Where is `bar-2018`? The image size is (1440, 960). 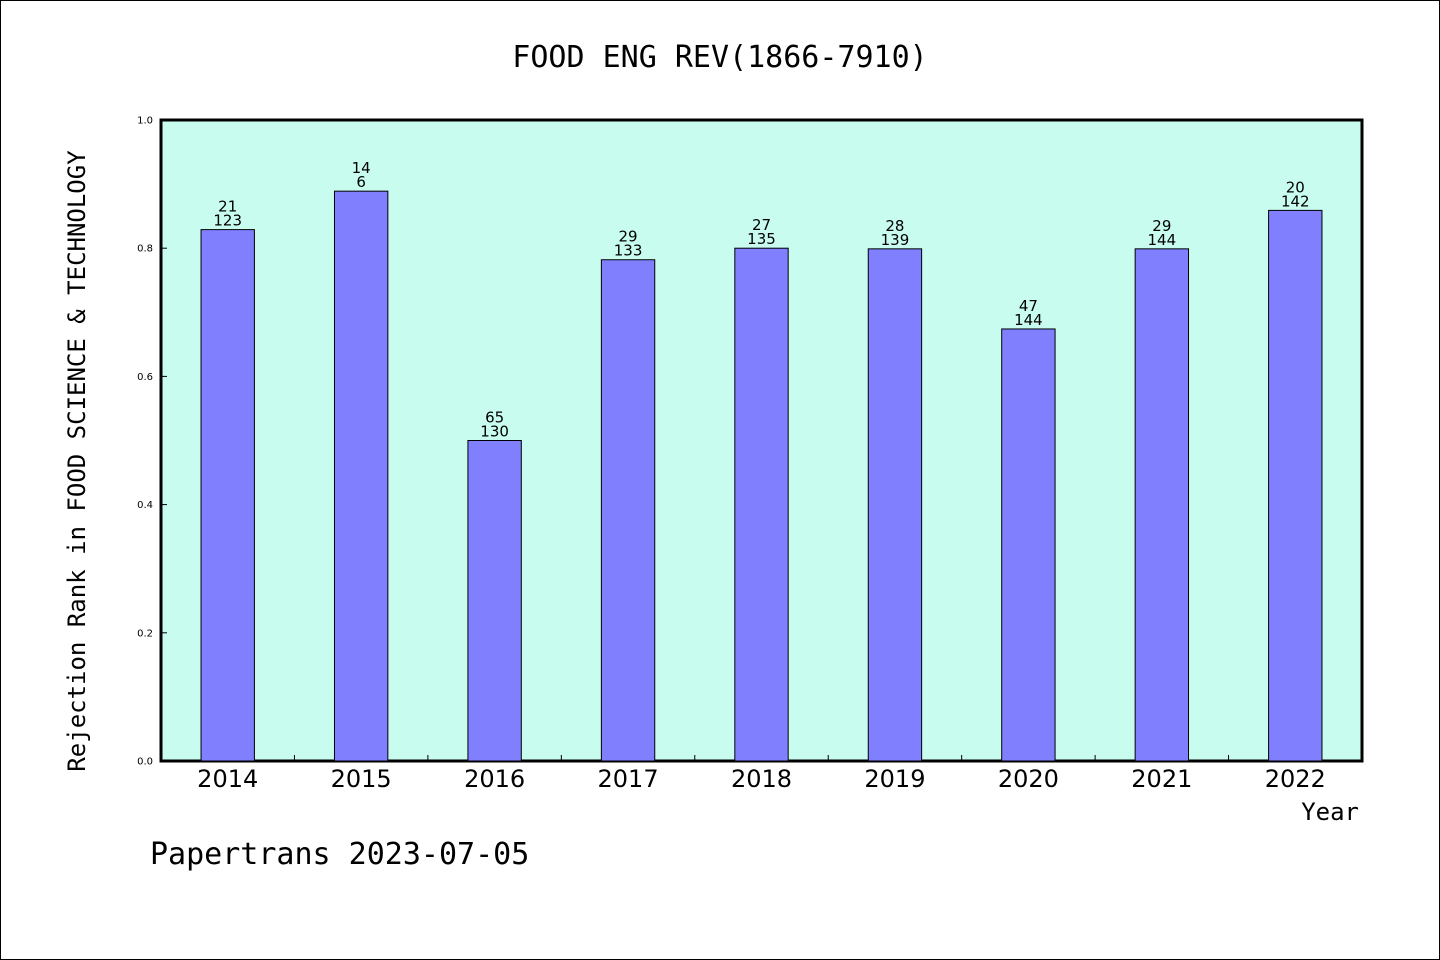
bar-2018 is located at coordinates (761, 504).